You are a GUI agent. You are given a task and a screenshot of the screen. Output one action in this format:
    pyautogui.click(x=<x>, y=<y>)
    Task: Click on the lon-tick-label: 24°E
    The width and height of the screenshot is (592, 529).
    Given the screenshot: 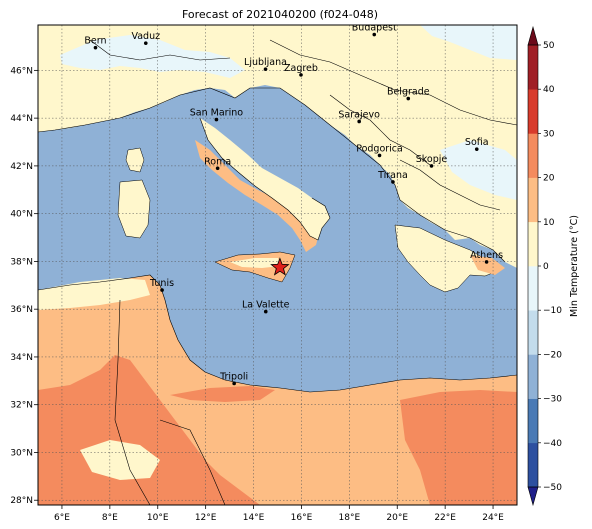 What is the action you would take?
    pyautogui.click(x=493, y=518)
    